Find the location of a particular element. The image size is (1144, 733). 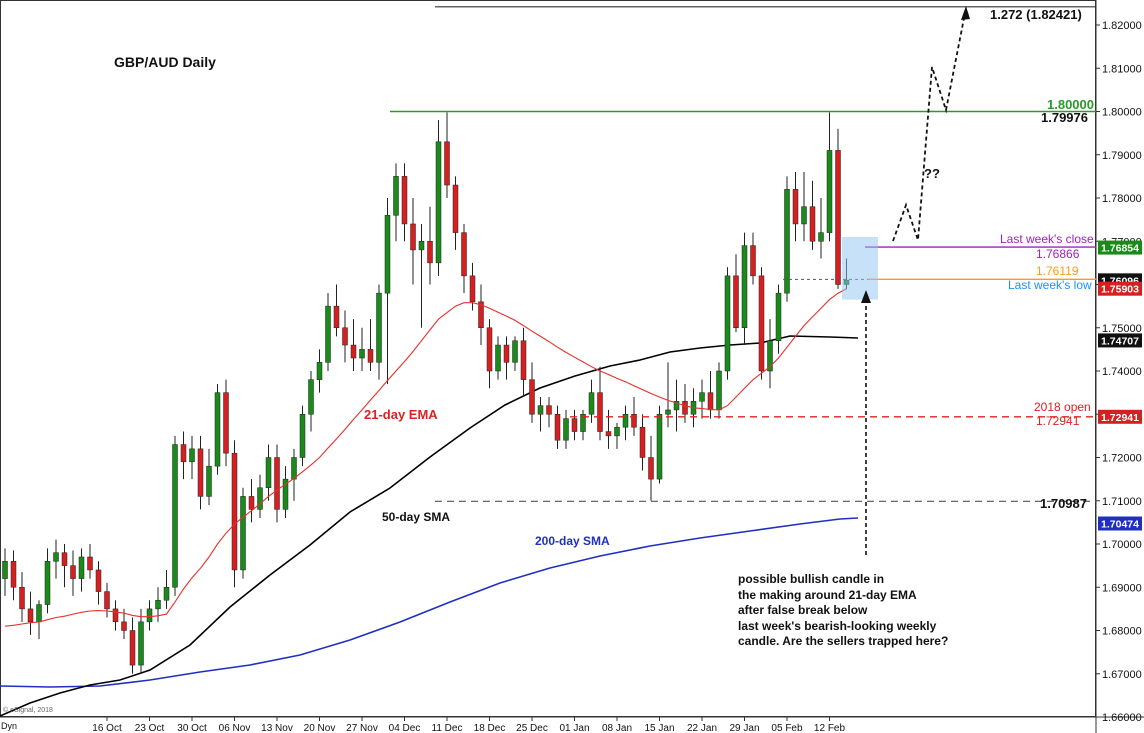

resistance-high-label: 1.79976 is located at coordinates (1064, 117).